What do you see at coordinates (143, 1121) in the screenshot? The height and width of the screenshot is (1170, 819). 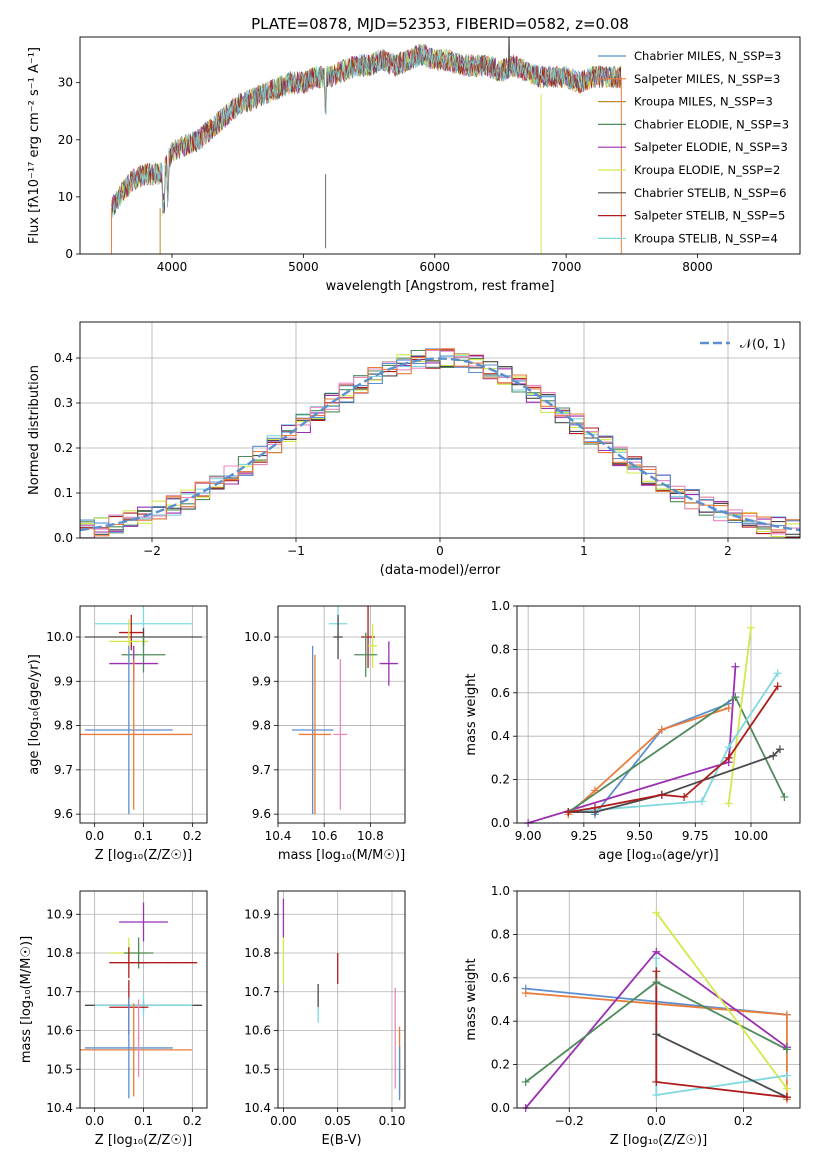 I see `x-tick-label: 0.1` at bounding box center [143, 1121].